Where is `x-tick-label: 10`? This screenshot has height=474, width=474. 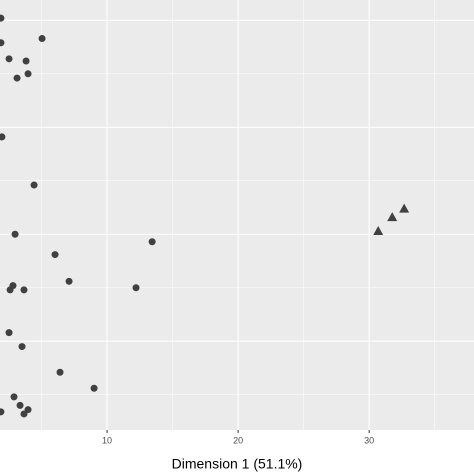 x-tick-label: 10 is located at coordinates (107, 440).